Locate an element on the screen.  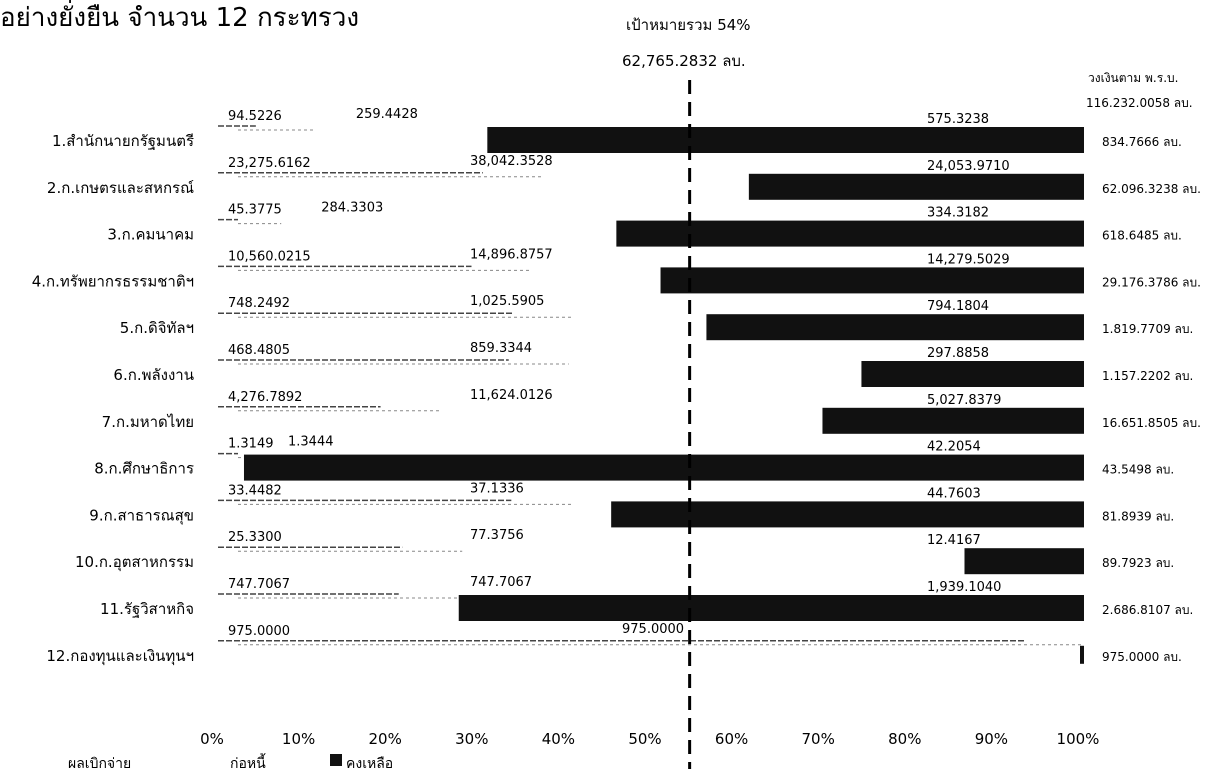
obligated-value: 859.3344 is located at coordinates (501, 348).